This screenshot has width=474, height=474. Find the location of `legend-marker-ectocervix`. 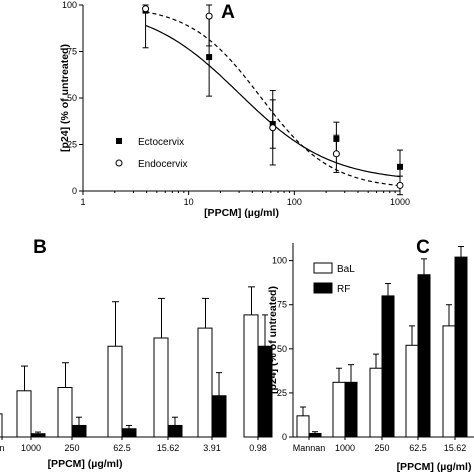

legend-marker-ectocervix is located at coordinates (119, 141).